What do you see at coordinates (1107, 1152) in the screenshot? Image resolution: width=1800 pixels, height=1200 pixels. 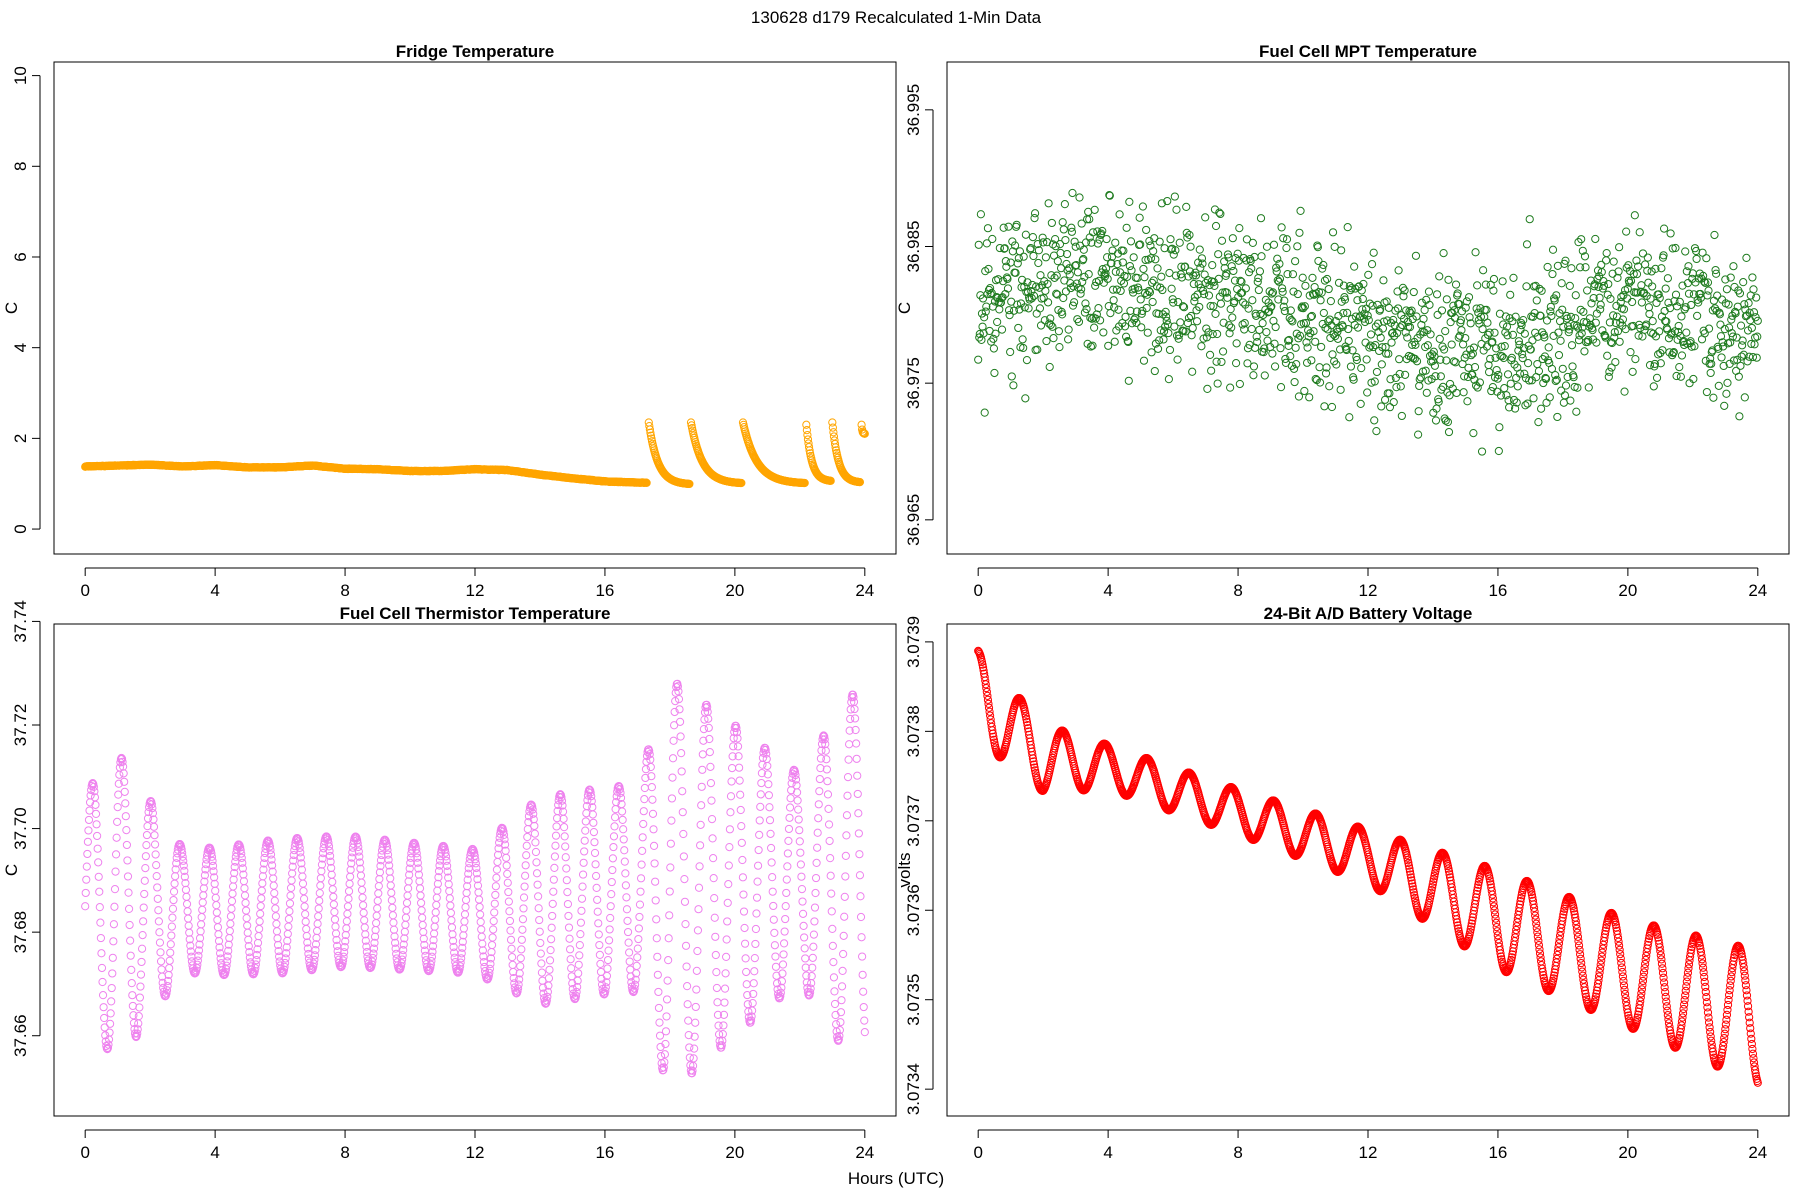 I see `x-tick-label: 4` at bounding box center [1107, 1152].